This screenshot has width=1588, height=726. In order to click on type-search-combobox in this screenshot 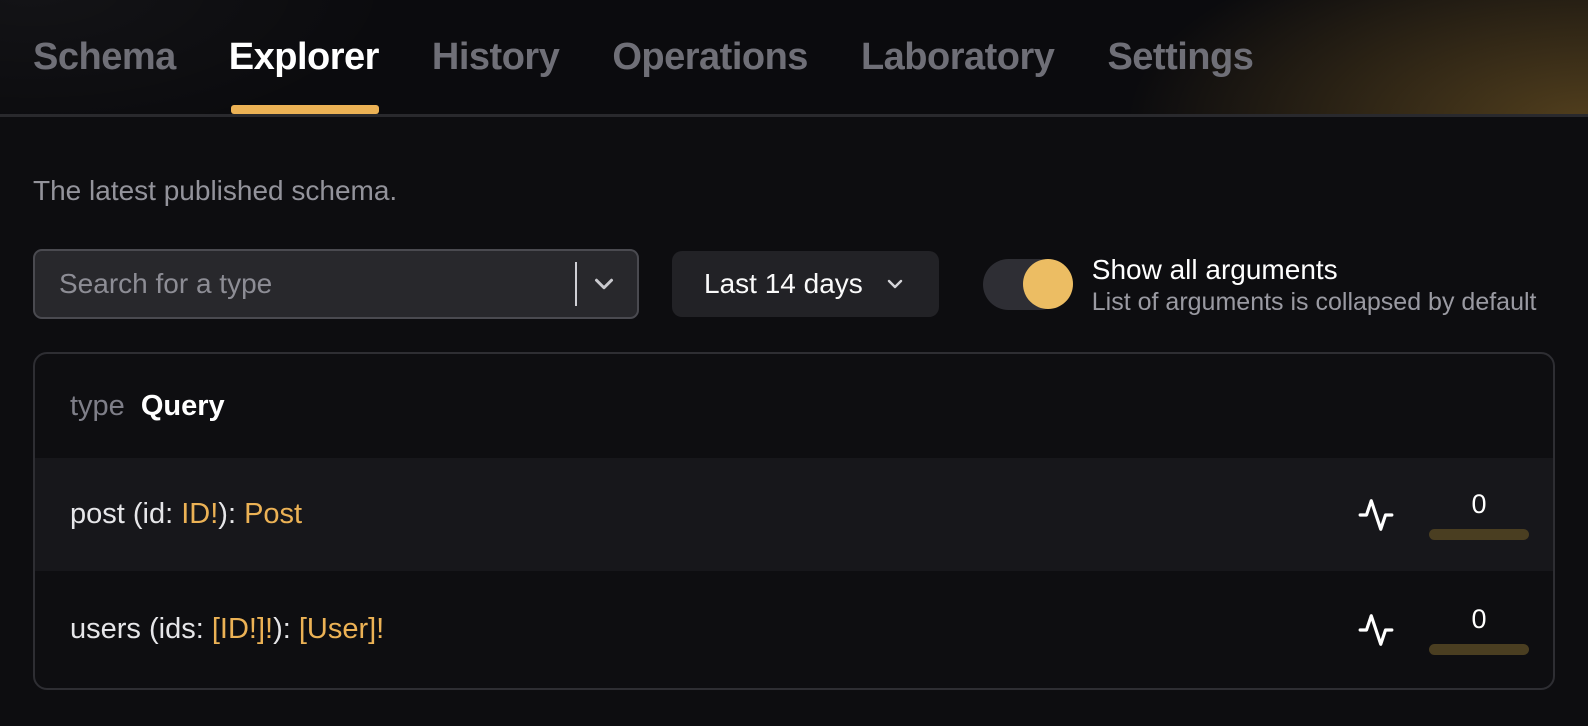, I will do `click(336, 284)`.